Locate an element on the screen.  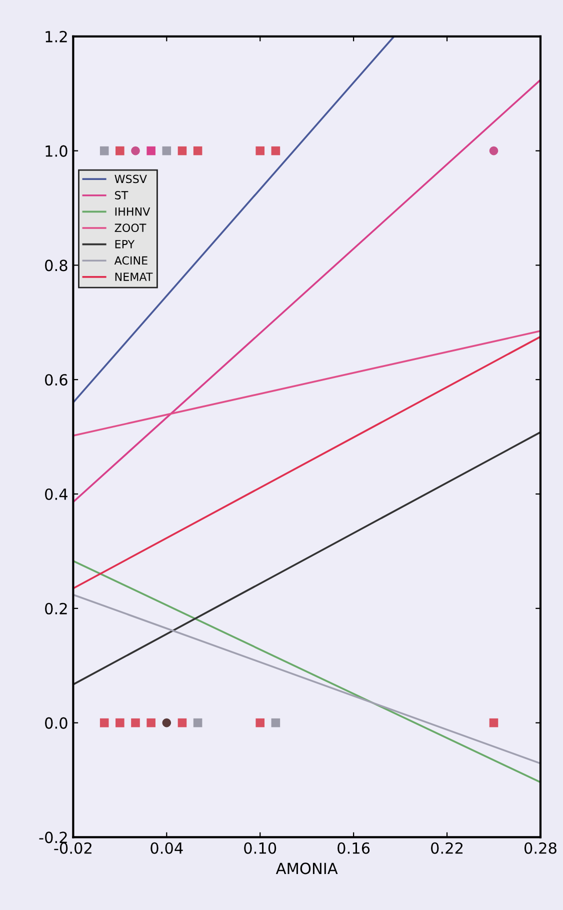
x-axis-title: AMONIA is located at coordinates (307, 868).